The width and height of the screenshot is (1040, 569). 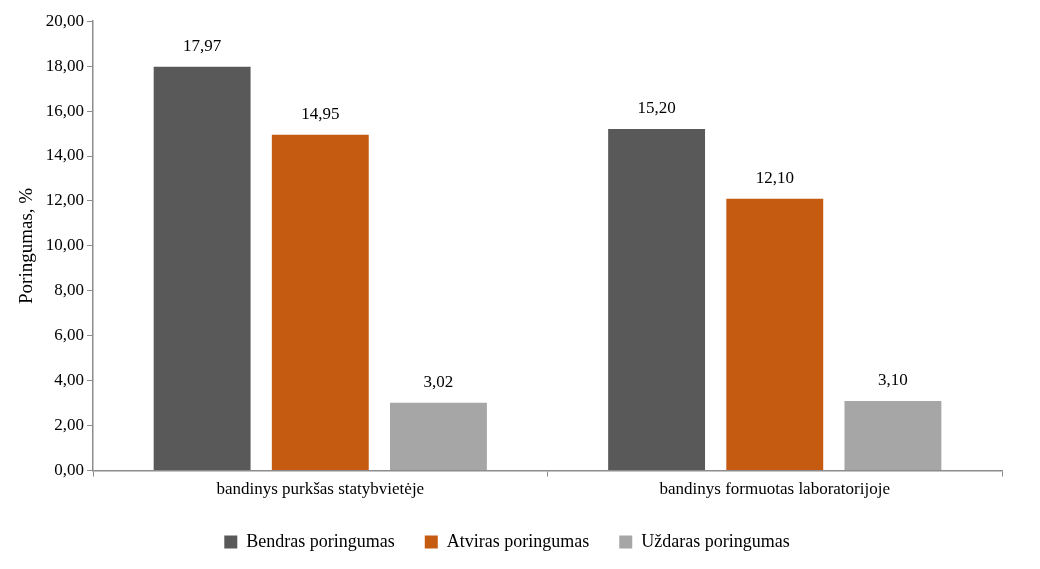 What do you see at coordinates (65, 110) in the screenshot?
I see `y-tick-label: 16,00` at bounding box center [65, 110].